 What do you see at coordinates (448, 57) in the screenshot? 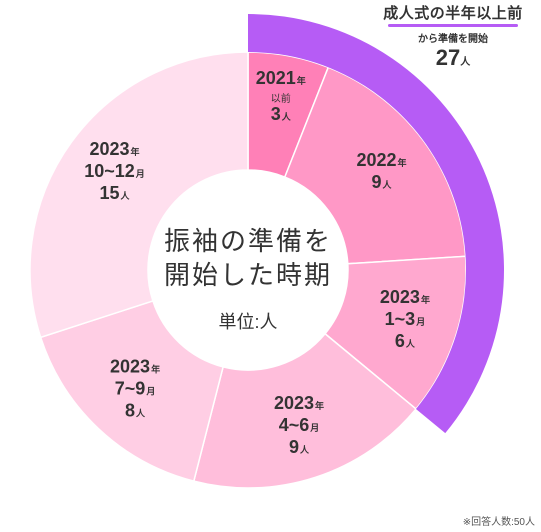
I see `highlight-total-value: 27` at bounding box center [448, 57].